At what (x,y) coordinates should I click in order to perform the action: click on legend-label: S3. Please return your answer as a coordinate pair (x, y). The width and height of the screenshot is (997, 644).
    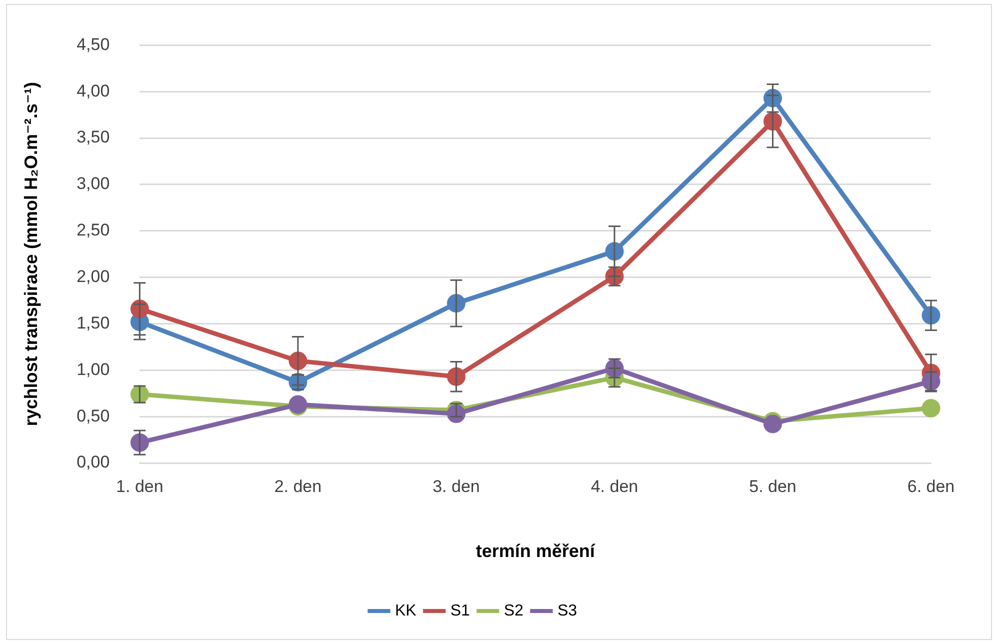
    Looking at the image, I should click on (567, 611).